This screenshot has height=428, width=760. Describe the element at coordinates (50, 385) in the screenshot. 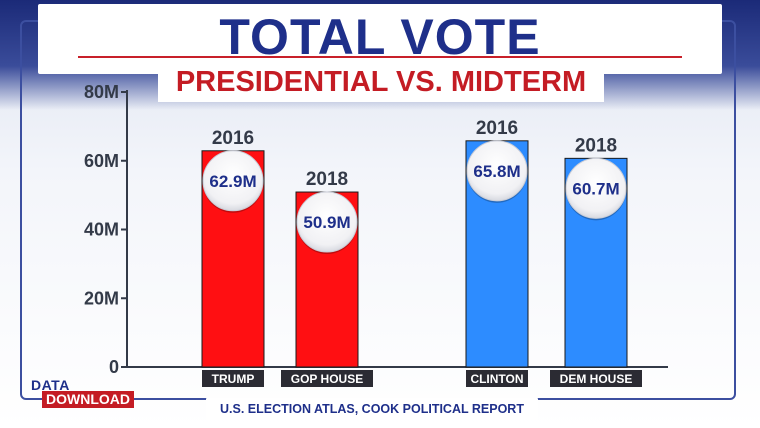

I see `logo-line-data: DATA` at that location.